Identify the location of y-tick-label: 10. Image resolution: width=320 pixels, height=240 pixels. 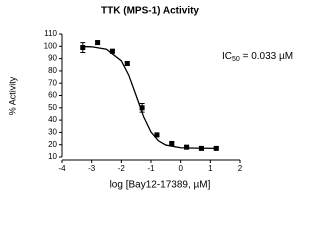
(52, 156).